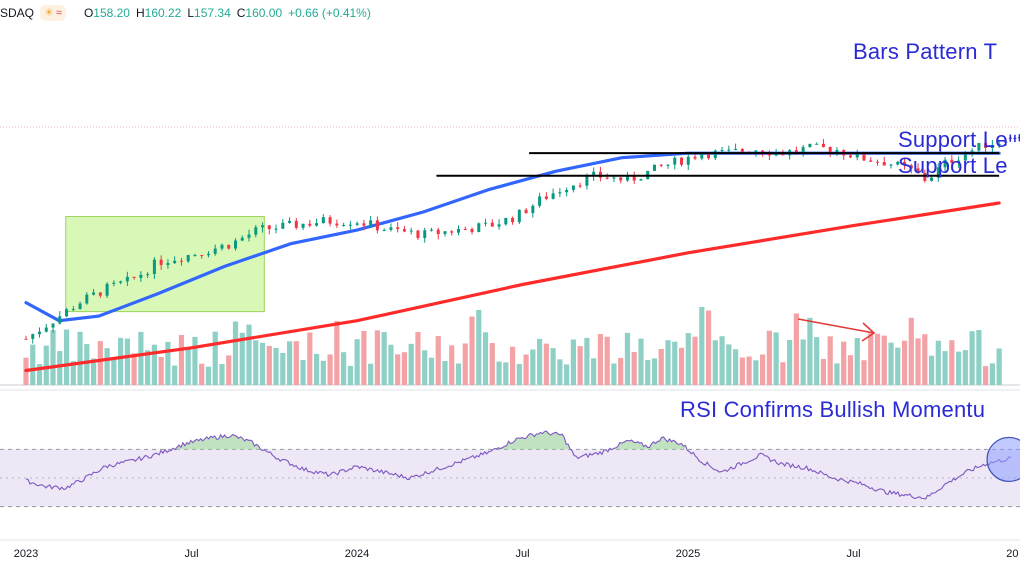 Image resolution: width=1020 pixels, height=564 pixels. Describe the element at coordinates (510, 478) in the screenshot. I see `rsi-levels` at that location.